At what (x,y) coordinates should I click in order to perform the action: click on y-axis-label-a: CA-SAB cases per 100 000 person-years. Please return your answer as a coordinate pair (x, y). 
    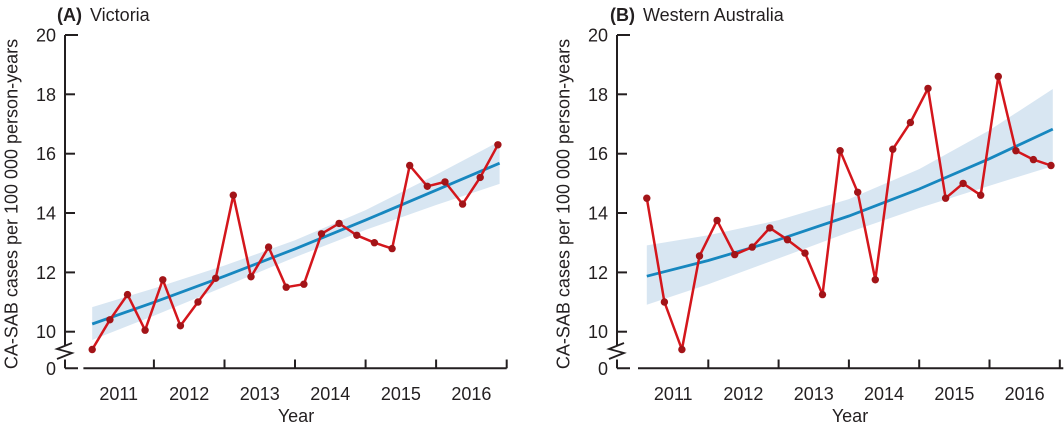
    Looking at the image, I should click on (11, 204).